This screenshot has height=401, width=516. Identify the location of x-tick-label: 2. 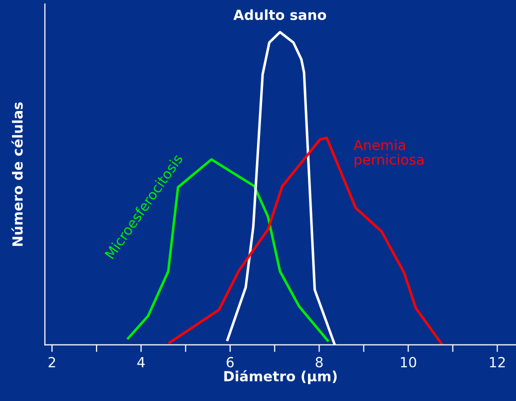
(52, 362).